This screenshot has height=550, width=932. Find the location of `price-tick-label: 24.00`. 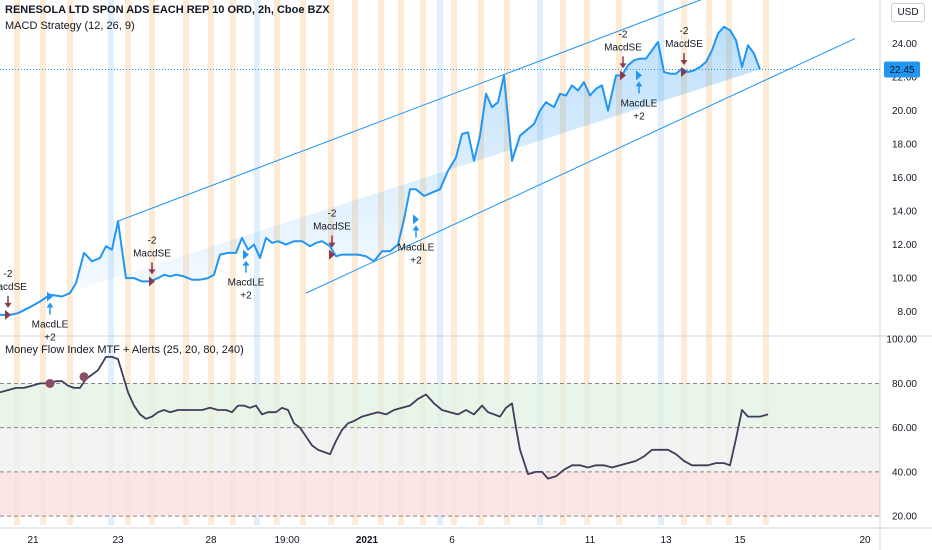

price-tick-label: 24.00 is located at coordinates (904, 44).